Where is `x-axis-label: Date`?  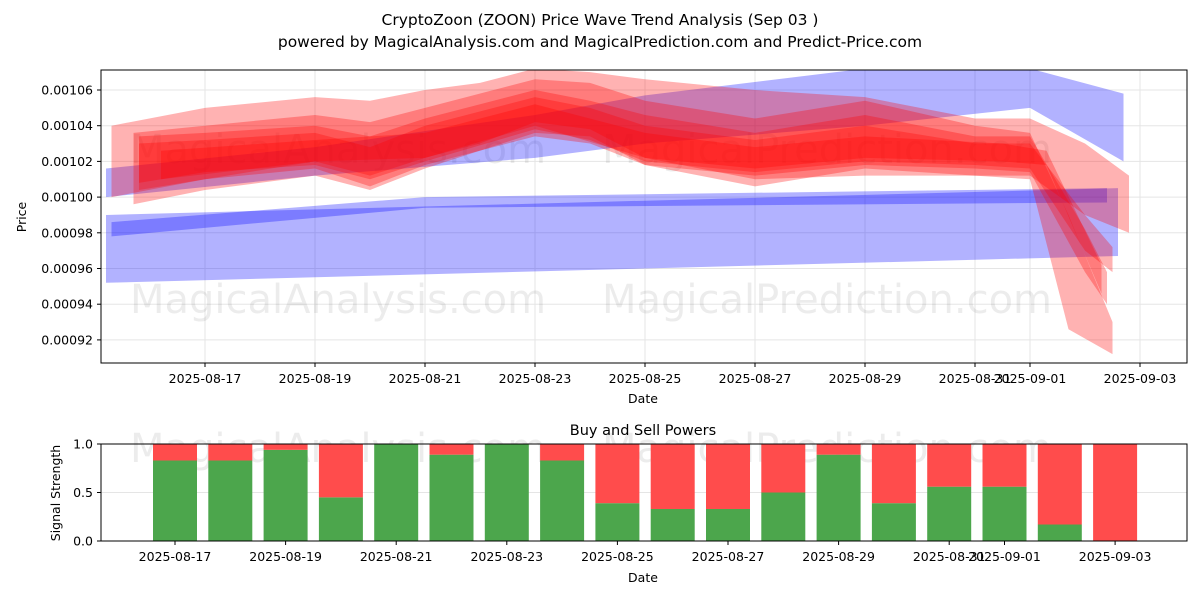
x-axis-label: Date is located at coordinates (643, 398).